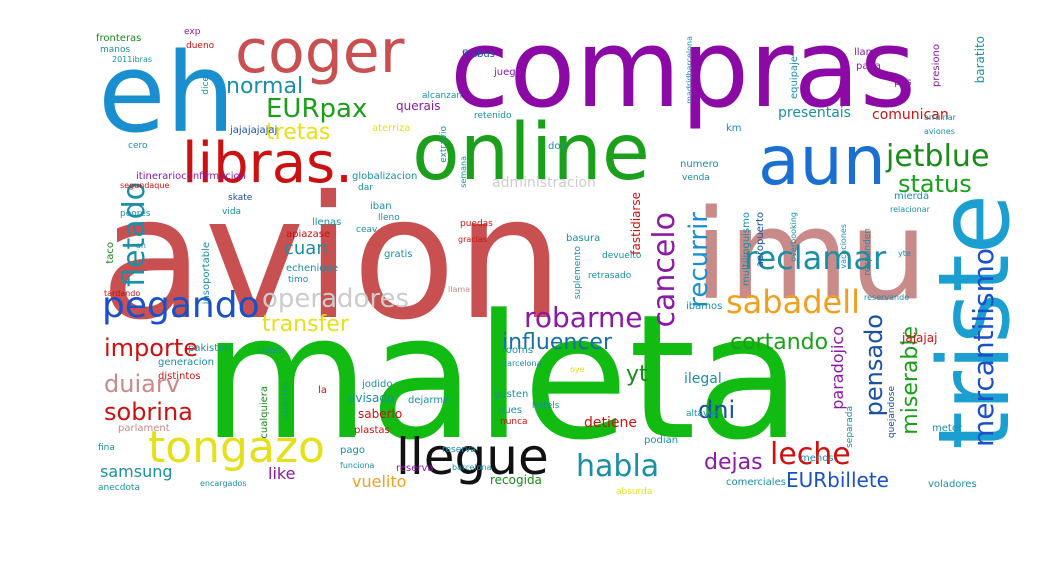 This screenshot has width=1046, height=562. What do you see at coordinates (817, 458) in the screenshot?
I see `word-menos: menos` at bounding box center [817, 458].